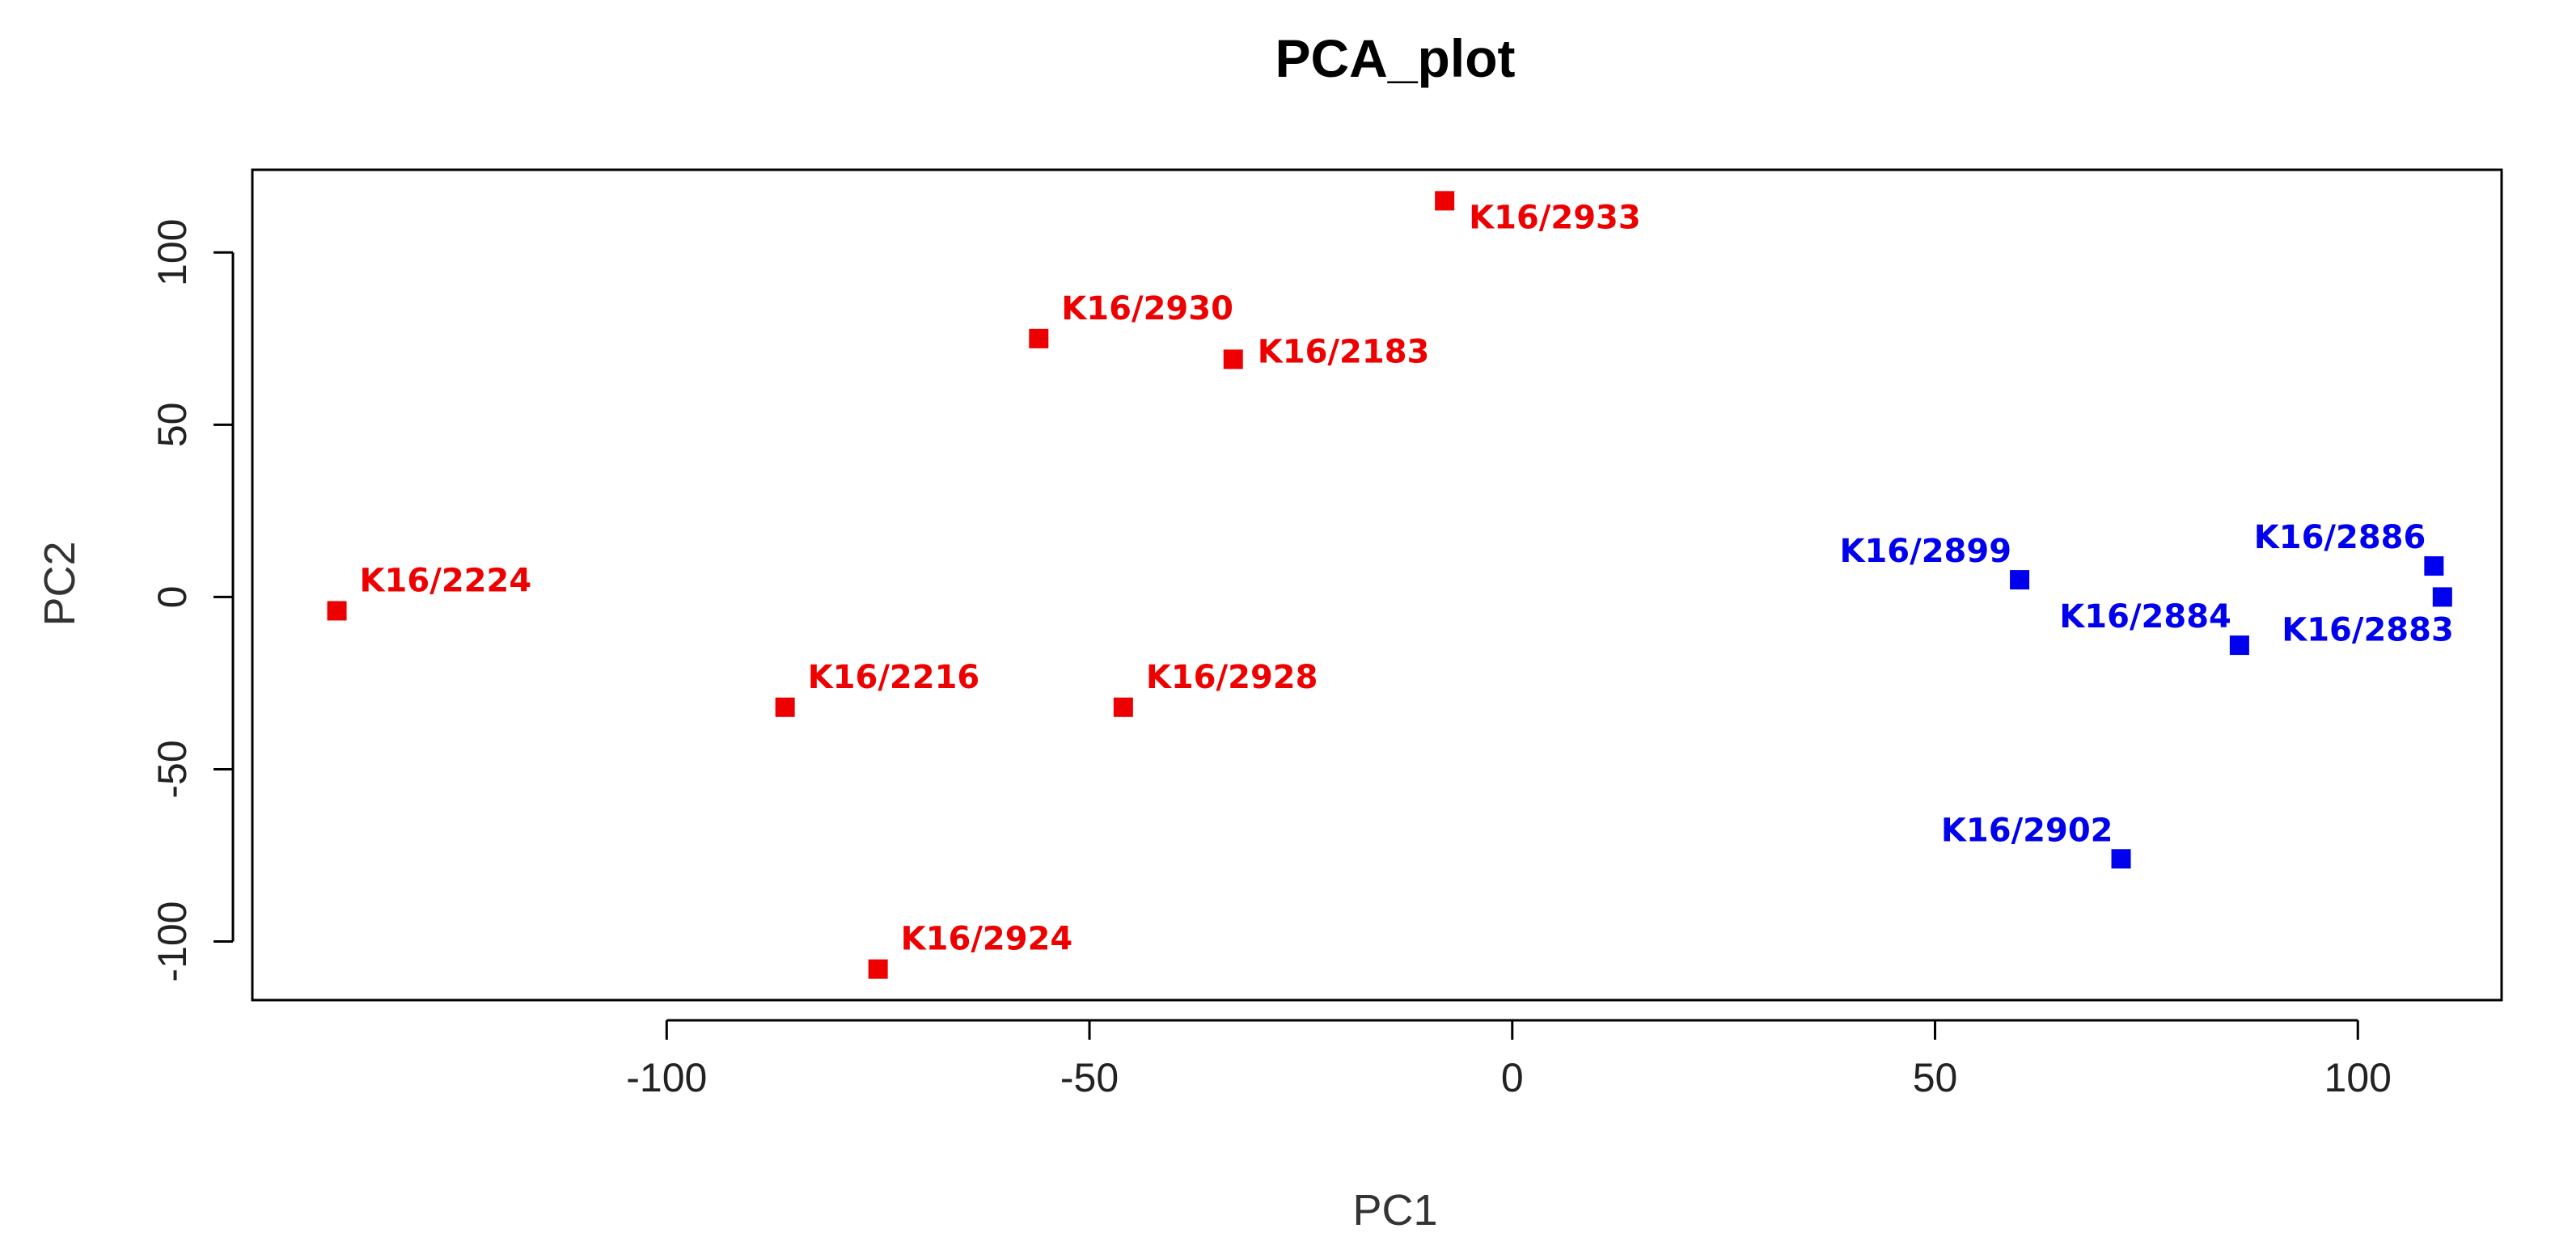  What do you see at coordinates (1344, 351) in the screenshot?
I see `point-label: K16/2183` at bounding box center [1344, 351].